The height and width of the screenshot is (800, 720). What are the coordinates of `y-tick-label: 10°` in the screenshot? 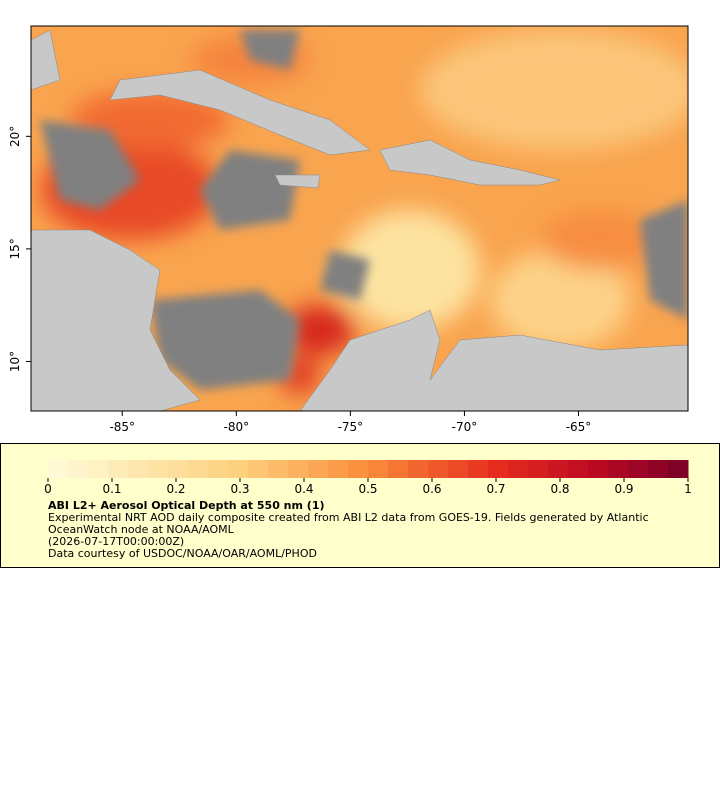 It's located at (15, 361).